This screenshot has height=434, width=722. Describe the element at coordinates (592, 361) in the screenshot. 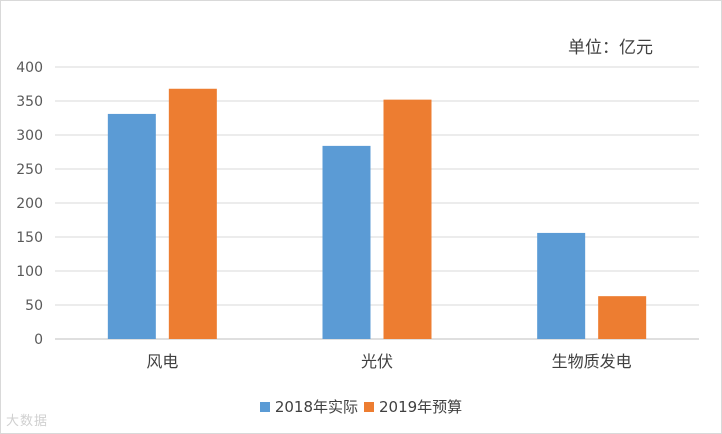

I see `x-category-label: 生物质发电` at that location.